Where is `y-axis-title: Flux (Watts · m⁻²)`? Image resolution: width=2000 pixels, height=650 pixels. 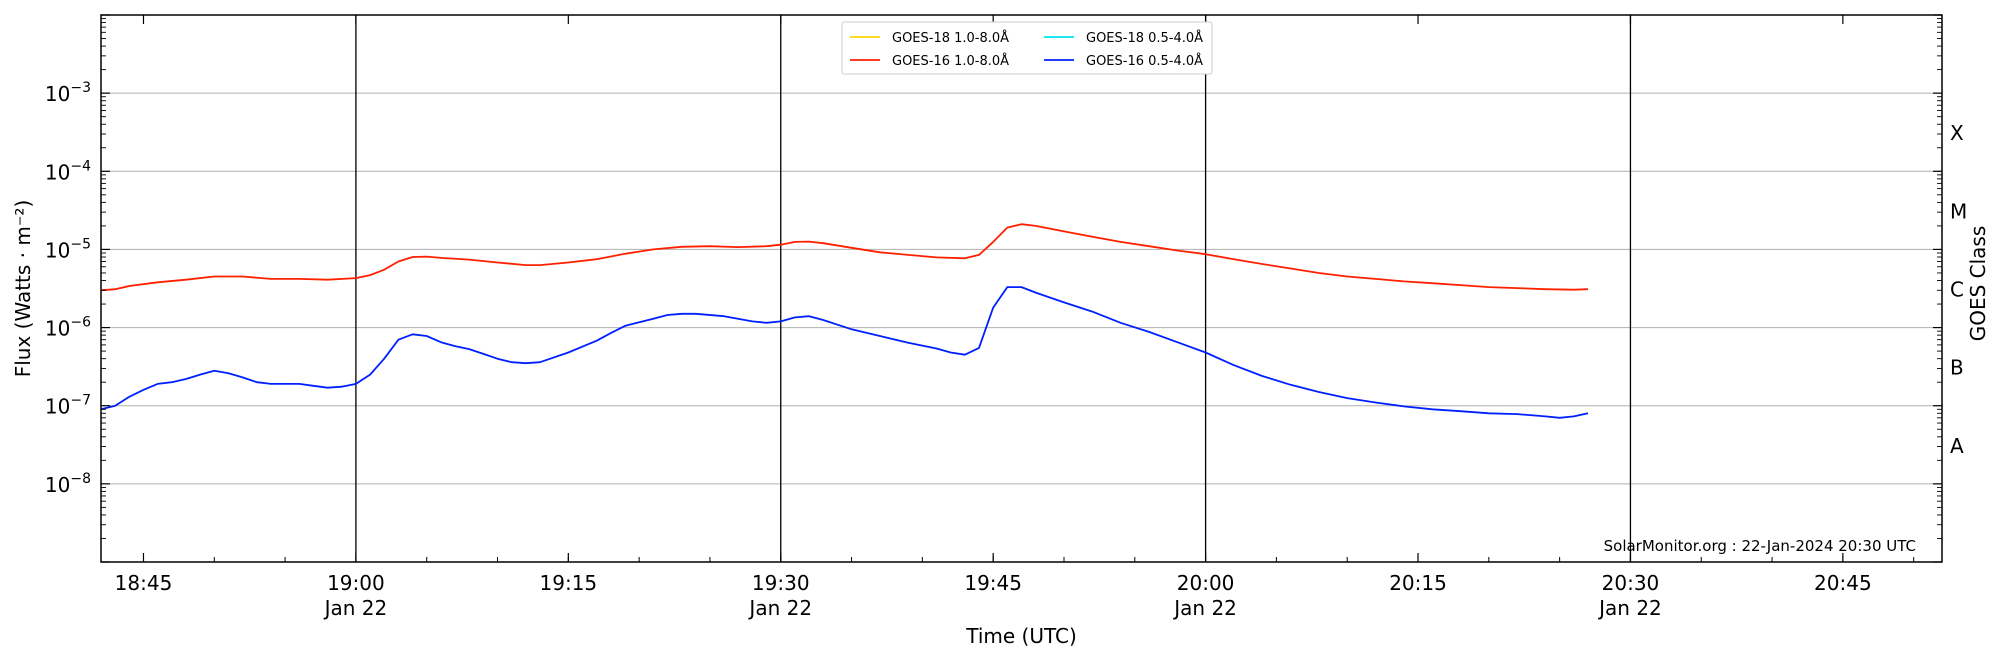
y-axis-title: Flux (Watts · m⁻²) is located at coordinates (23, 289).